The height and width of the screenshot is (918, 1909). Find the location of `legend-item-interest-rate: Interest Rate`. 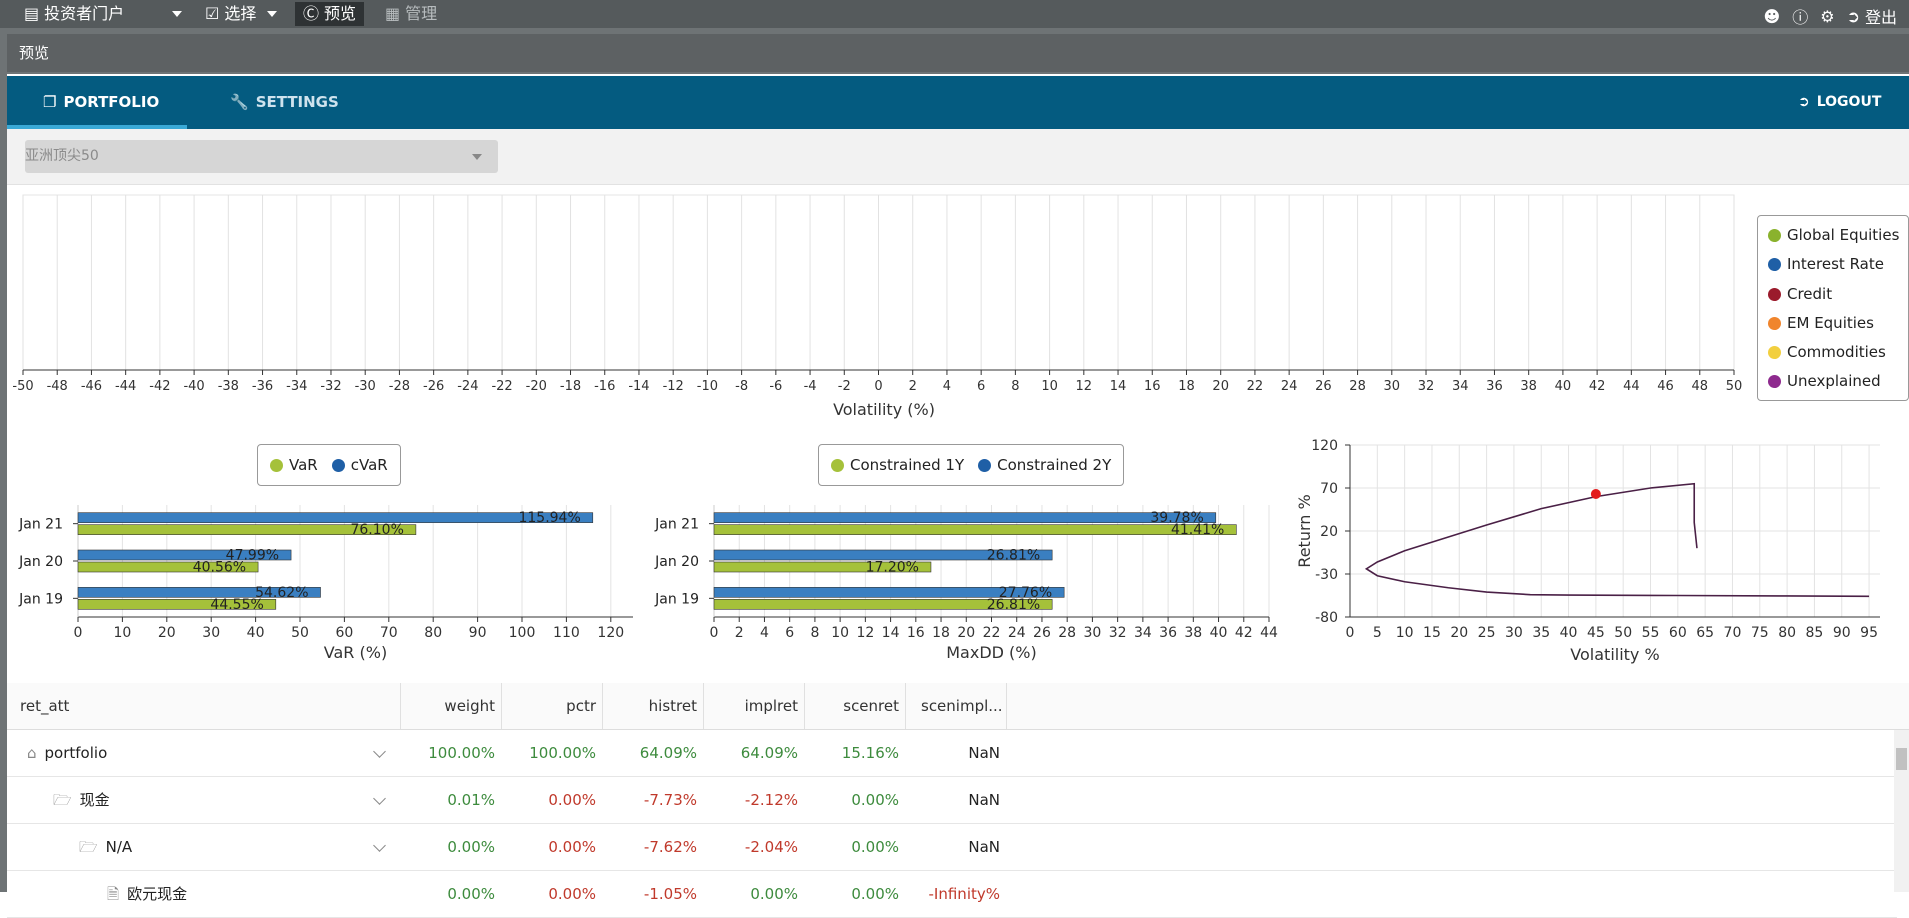

legend-item-interest-rate: Interest Rate is located at coordinates (1826, 264).